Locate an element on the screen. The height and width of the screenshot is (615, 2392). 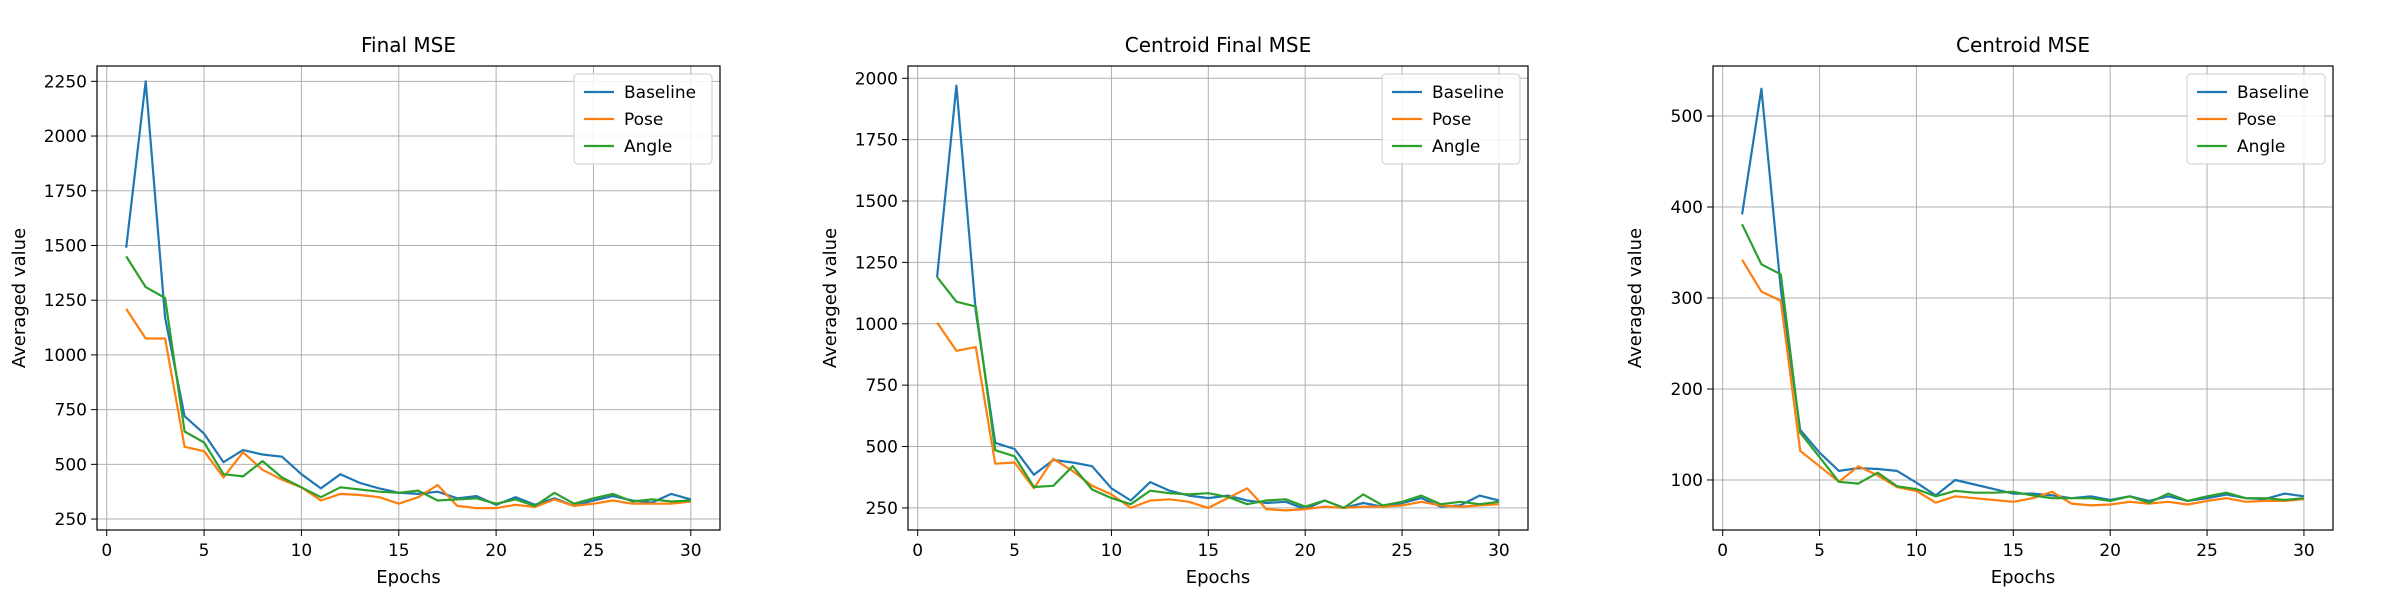
y-tick-label: 300 is located at coordinates (1687, 299).